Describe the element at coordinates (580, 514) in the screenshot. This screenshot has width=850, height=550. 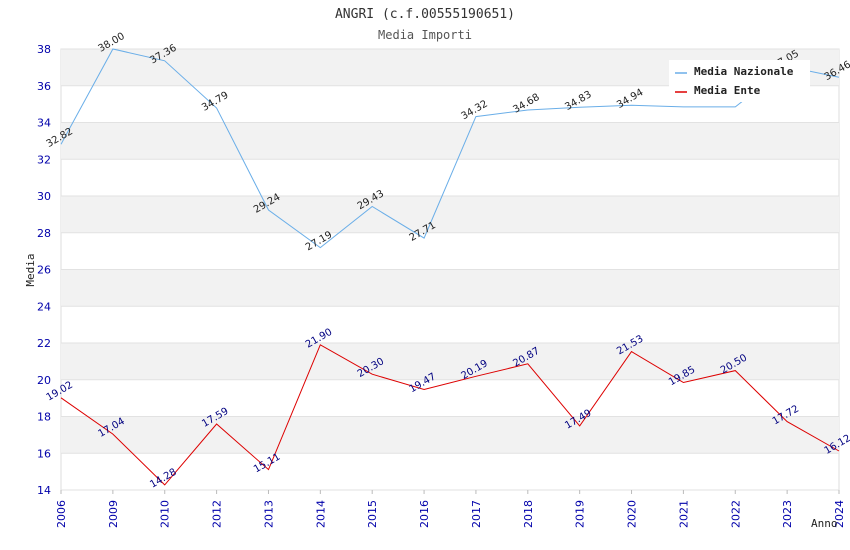
I see `x-tick-label: 2019` at that location.